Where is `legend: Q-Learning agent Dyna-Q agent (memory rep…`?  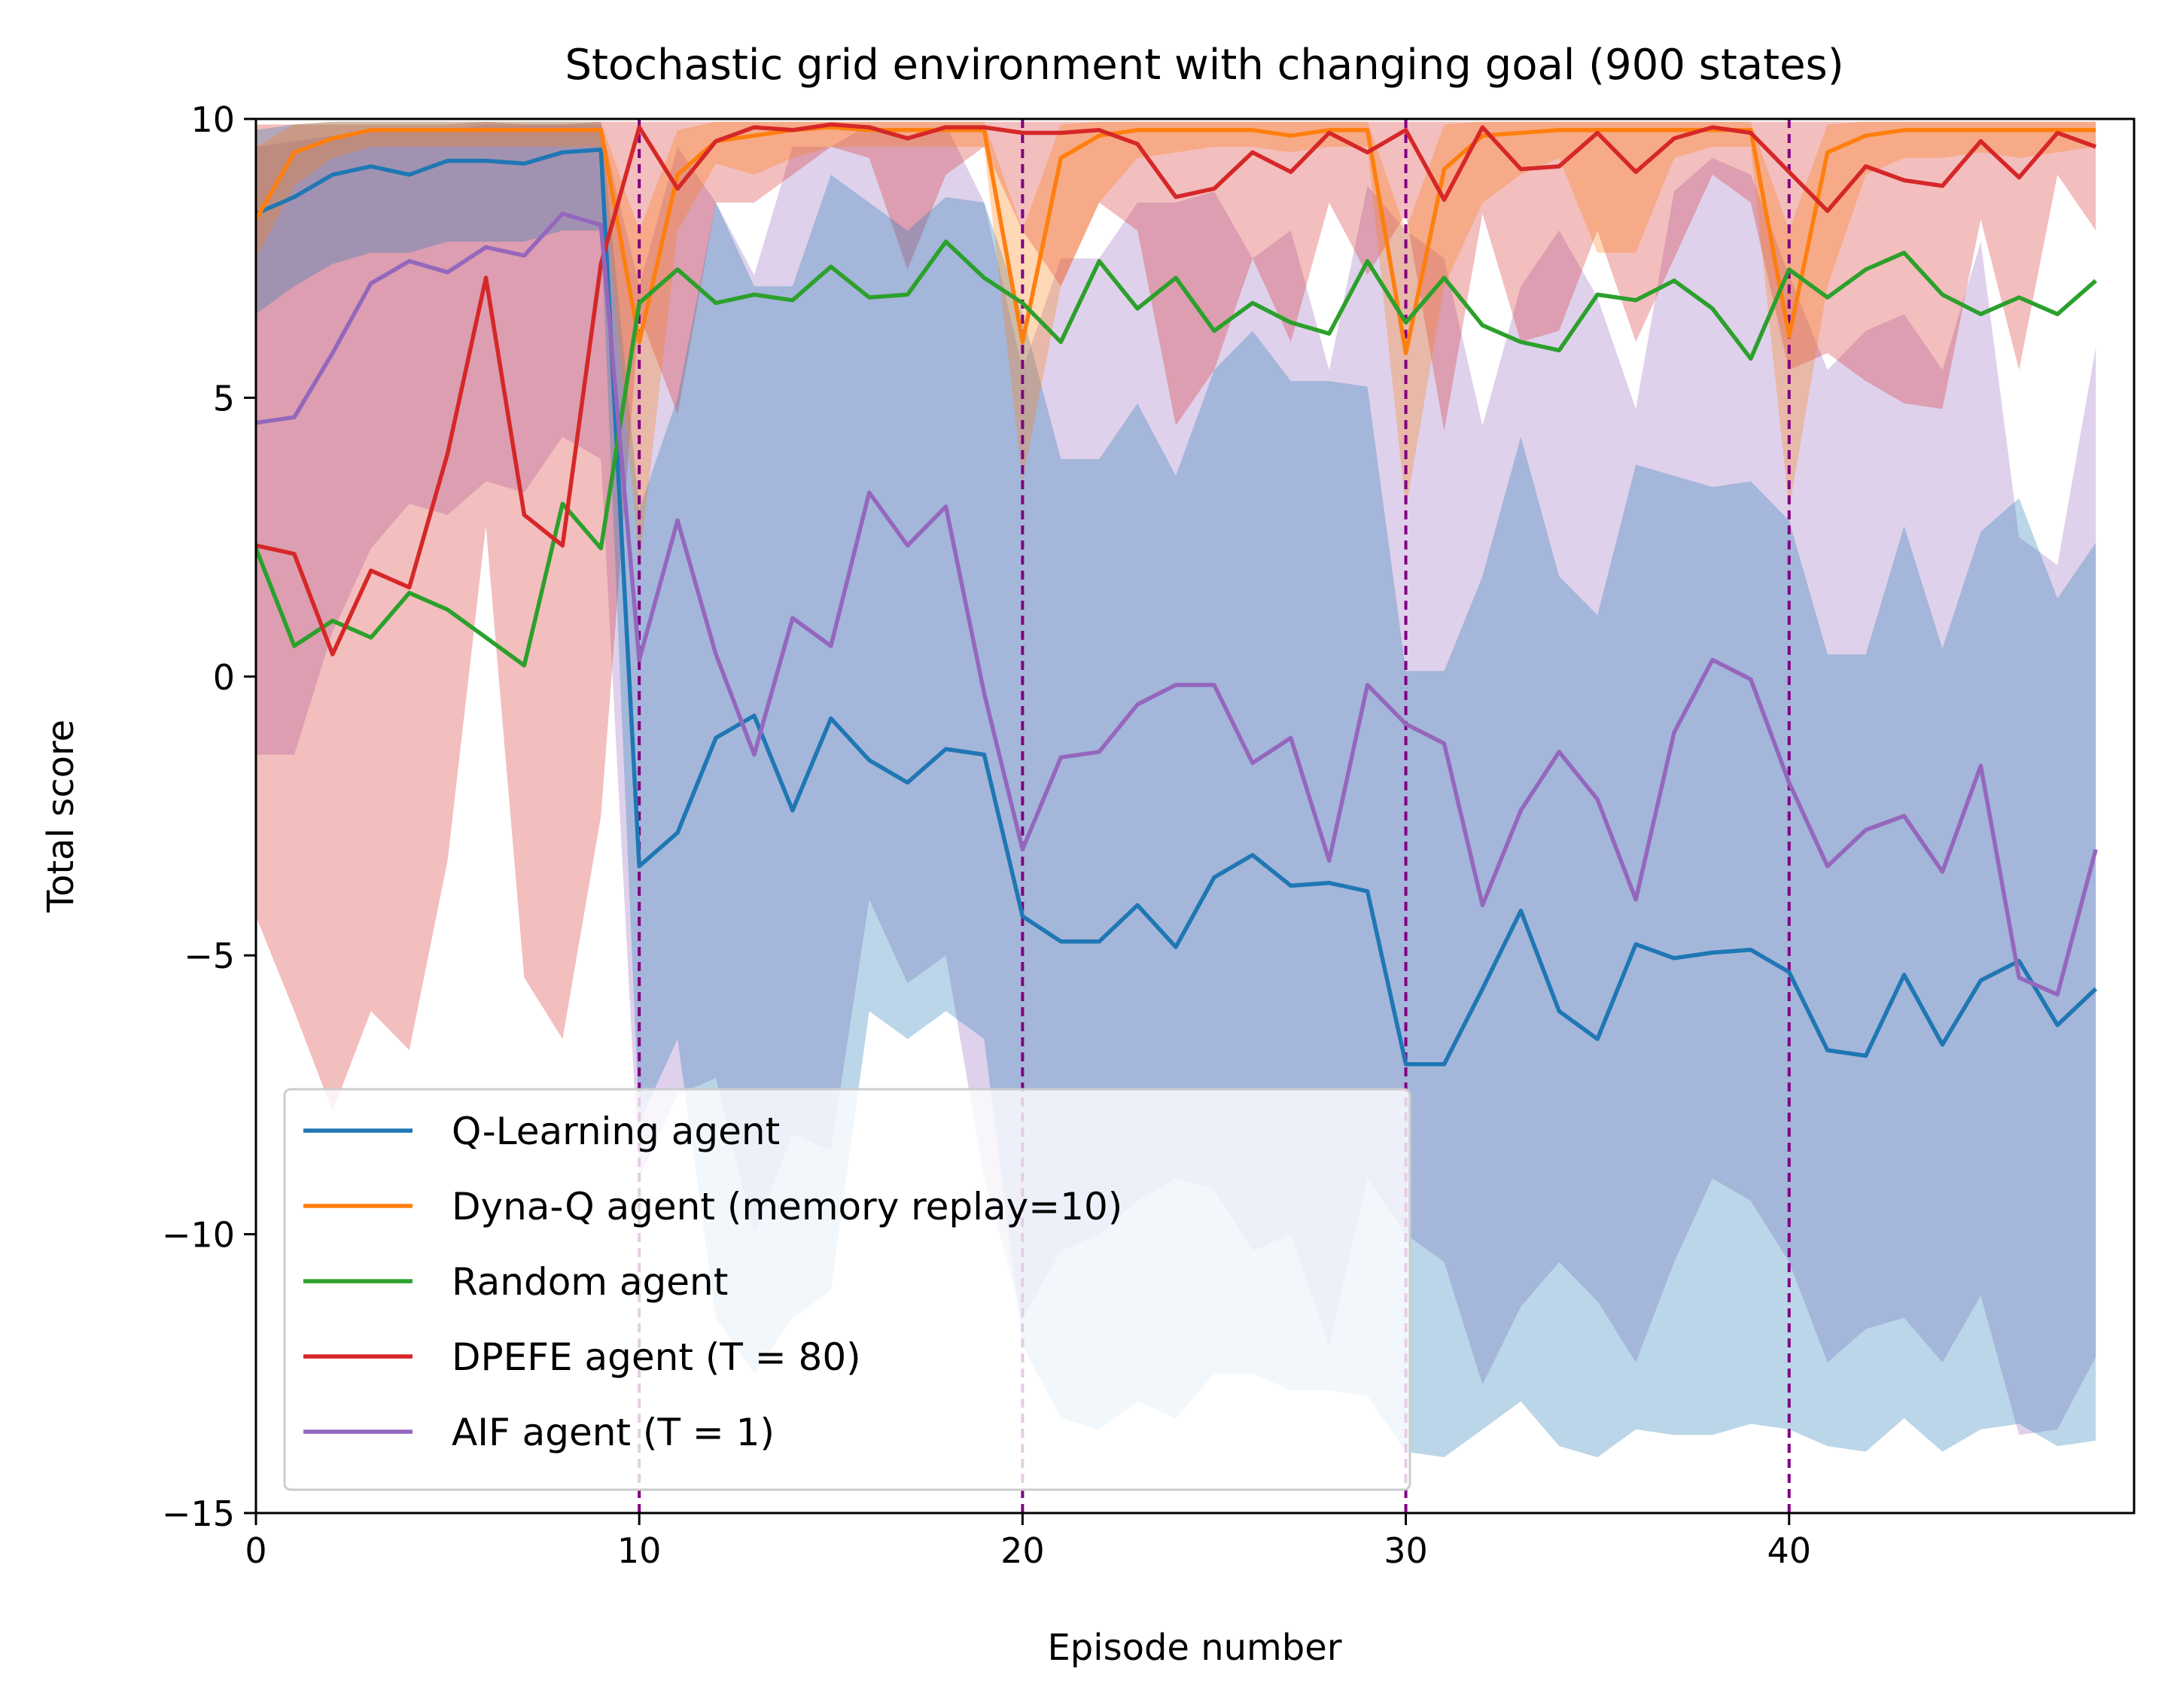 legend: Q-Learning agent Dyna-Q agent (memory rep… is located at coordinates (847, 1289).